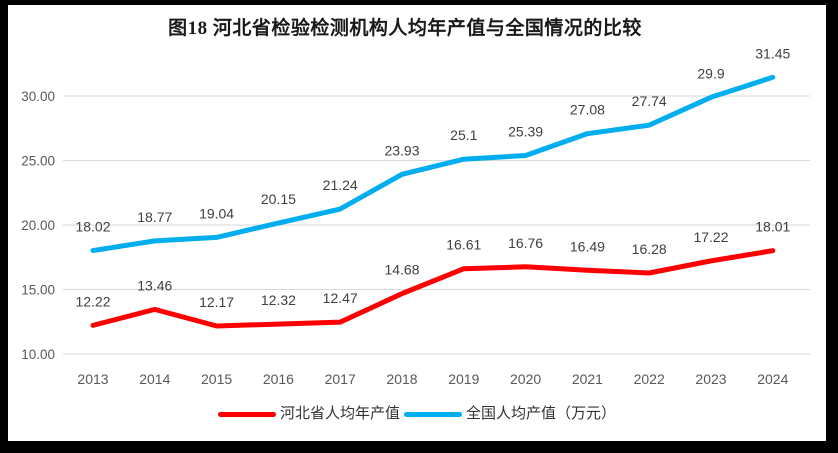  I want to click on data-label-national: 25.39, so click(525, 131).